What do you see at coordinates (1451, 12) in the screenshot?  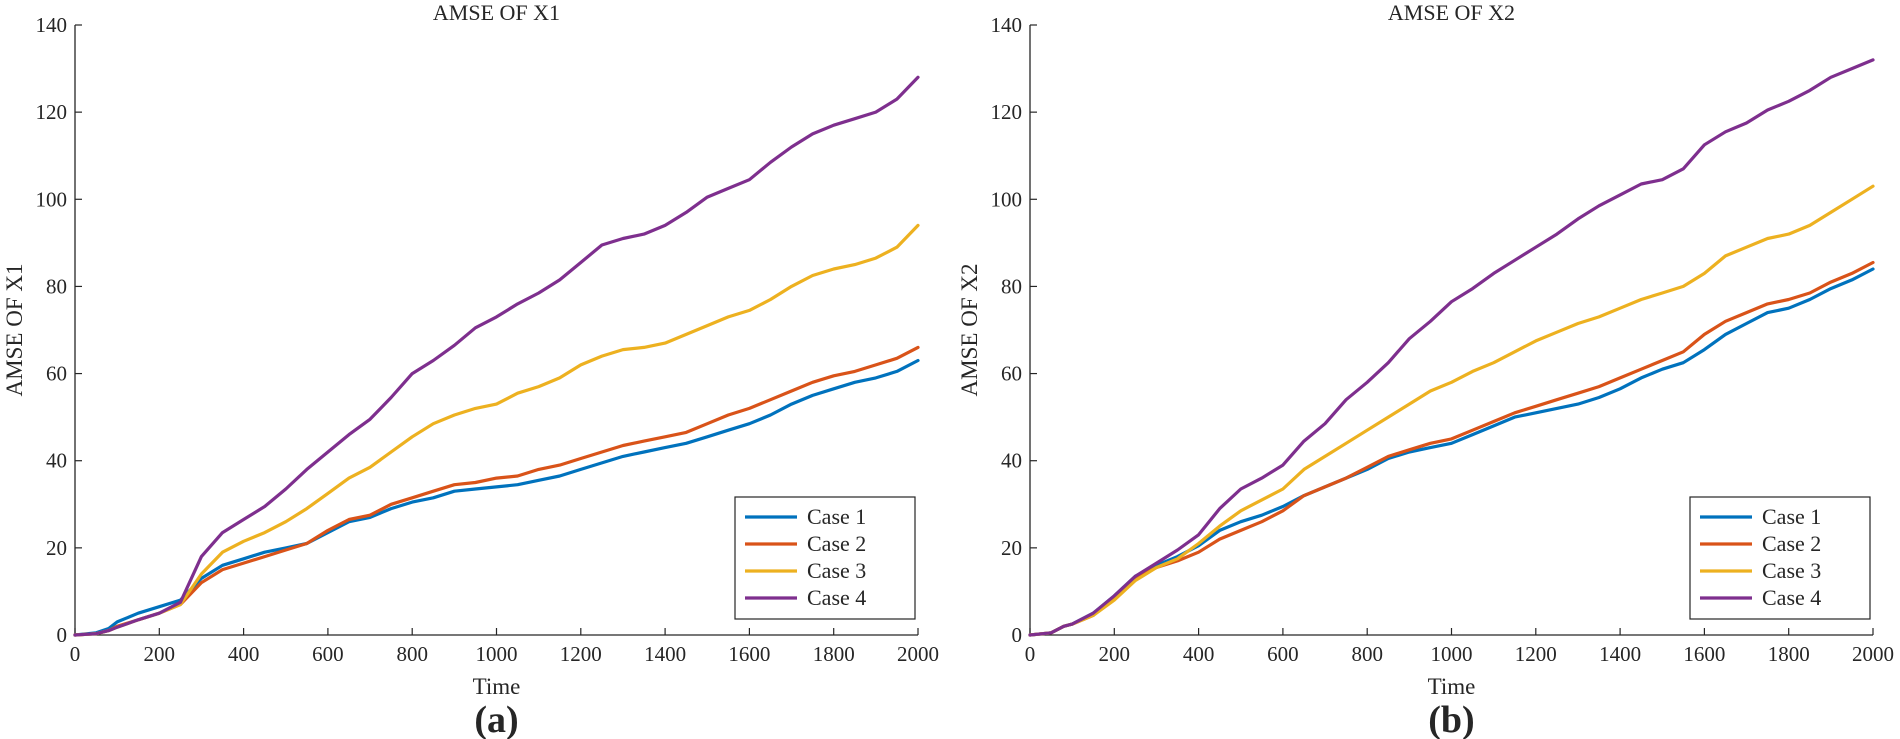 I see `chart-title: AMSE OF X2` at bounding box center [1451, 12].